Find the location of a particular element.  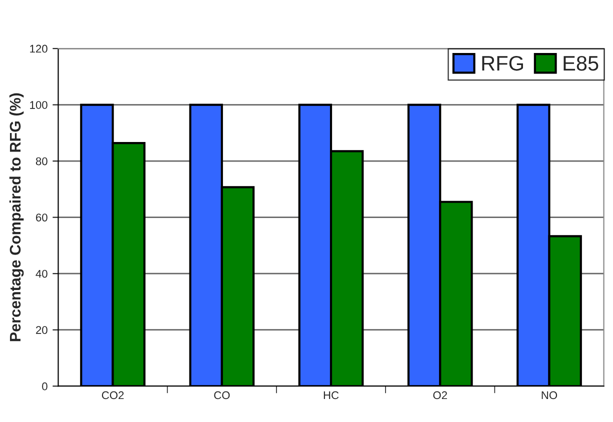

legend-label: RFG is located at coordinates (502, 63).